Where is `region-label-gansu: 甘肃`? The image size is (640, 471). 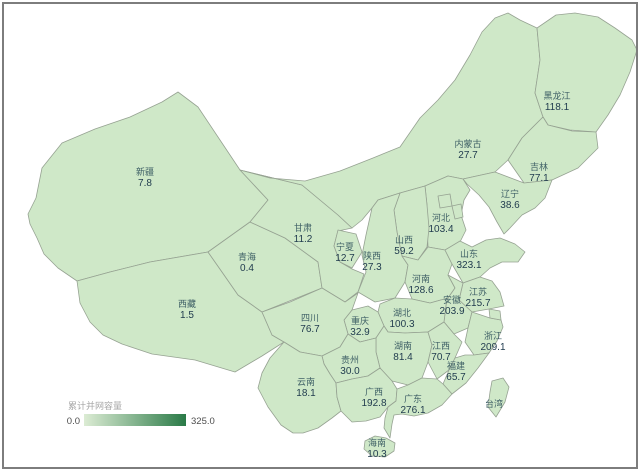
region-label-gansu: 甘肃 is located at coordinates (303, 227).